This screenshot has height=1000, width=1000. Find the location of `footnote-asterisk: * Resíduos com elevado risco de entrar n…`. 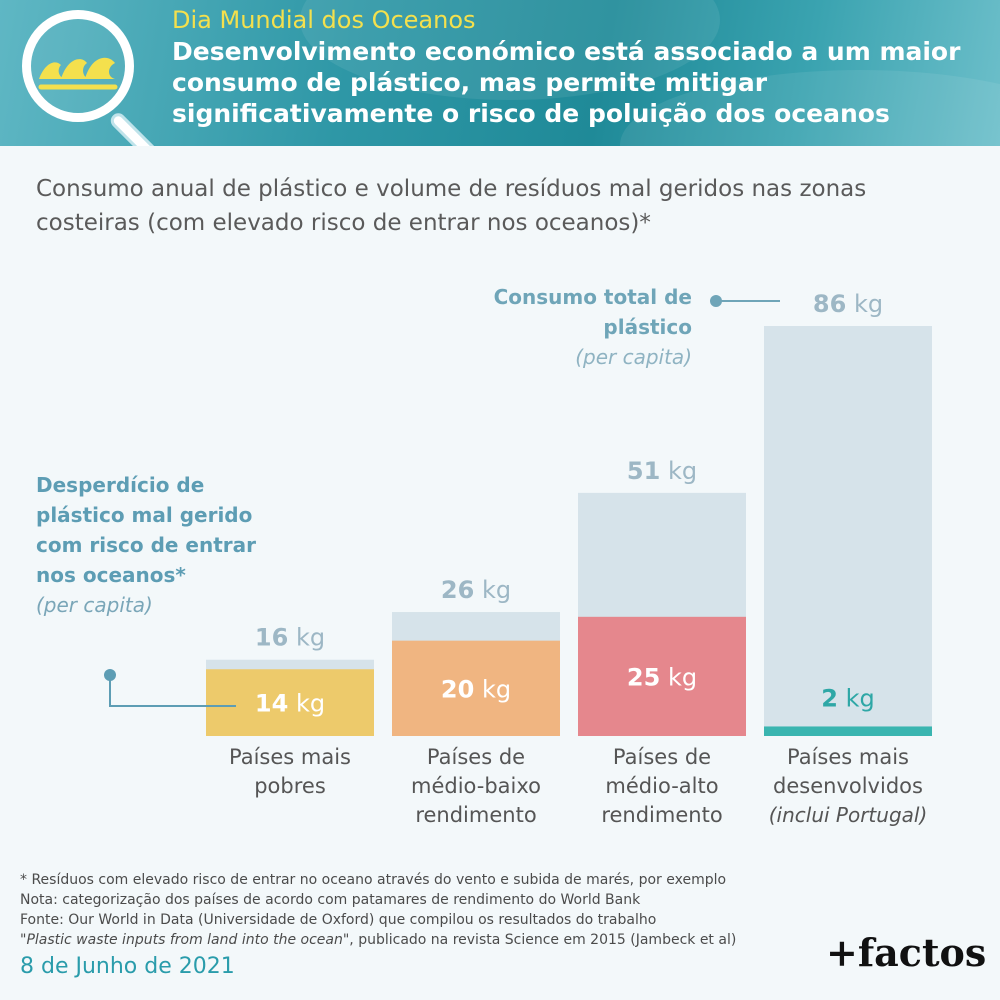

footnote-asterisk: * Resíduos com elevado risco de entrar n… is located at coordinates (373, 880).